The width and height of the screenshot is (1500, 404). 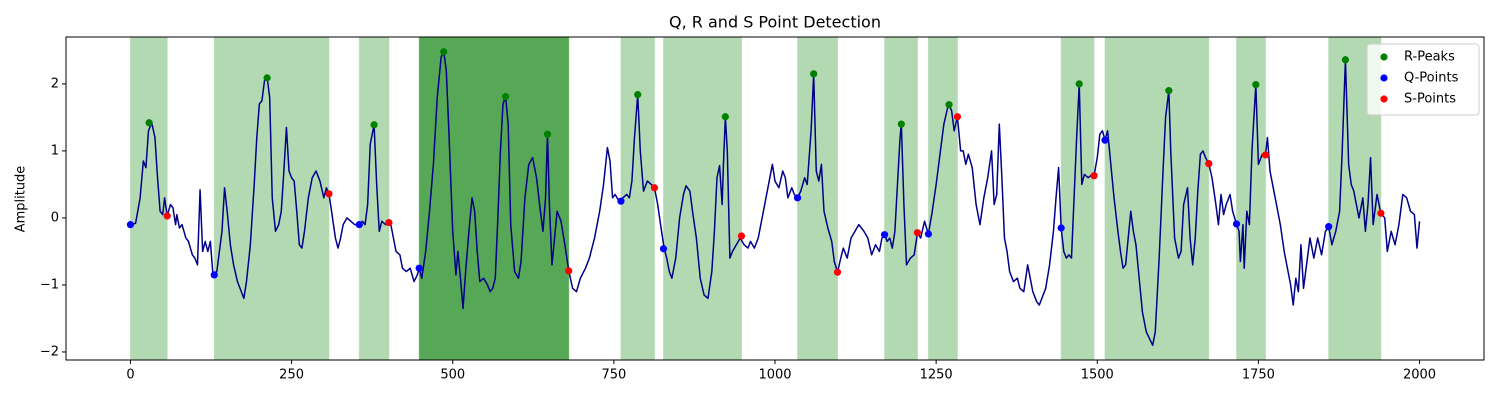 I want to click on x-tick-label: 1500, so click(x=1097, y=375).